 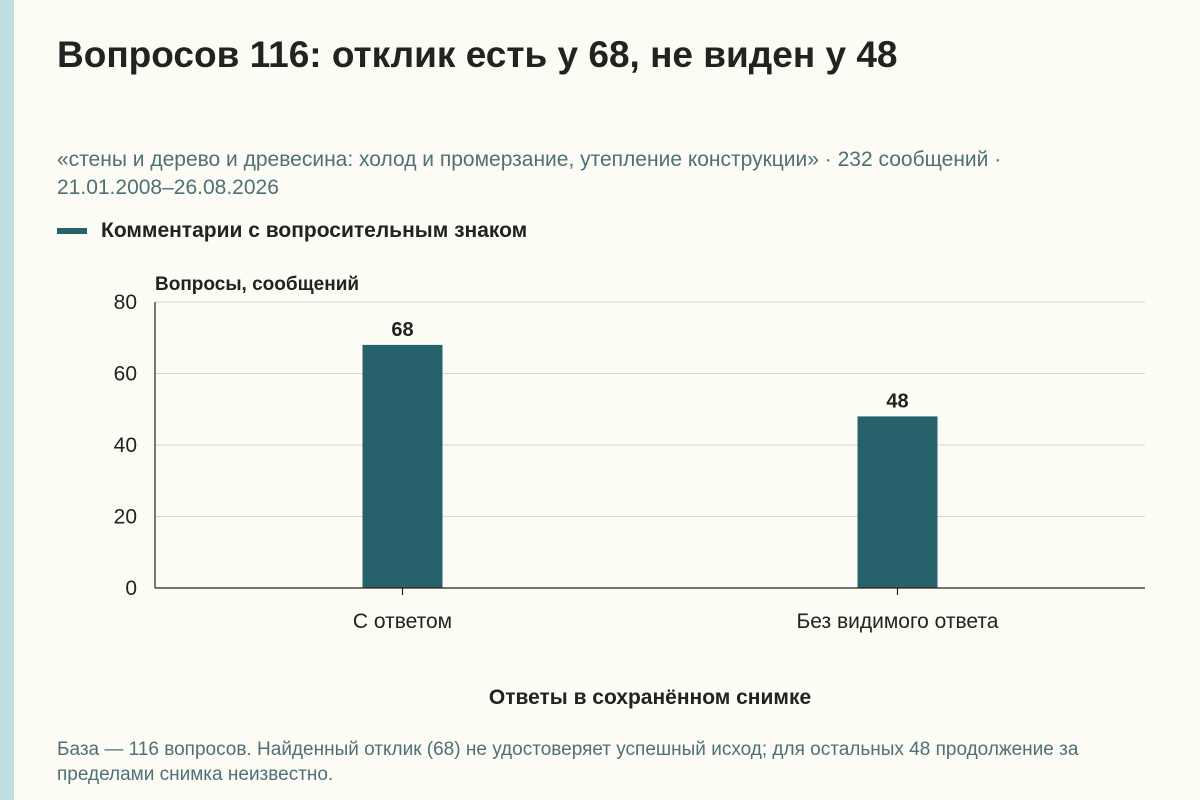 What do you see at coordinates (676, 610) in the screenshot?
I see `x-tick-labels: С ответом Без видимого ответа` at bounding box center [676, 610].